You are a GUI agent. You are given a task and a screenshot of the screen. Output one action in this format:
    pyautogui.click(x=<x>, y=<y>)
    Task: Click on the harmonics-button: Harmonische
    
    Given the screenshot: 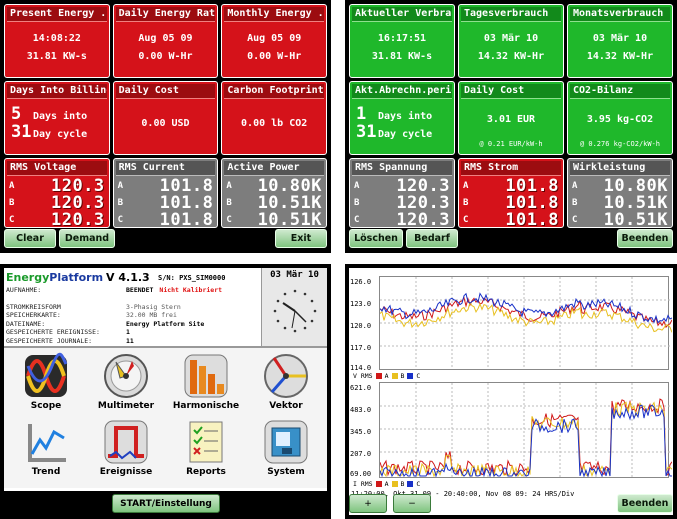 What is the action you would take?
    pyautogui.click(x=206, y=381)
    